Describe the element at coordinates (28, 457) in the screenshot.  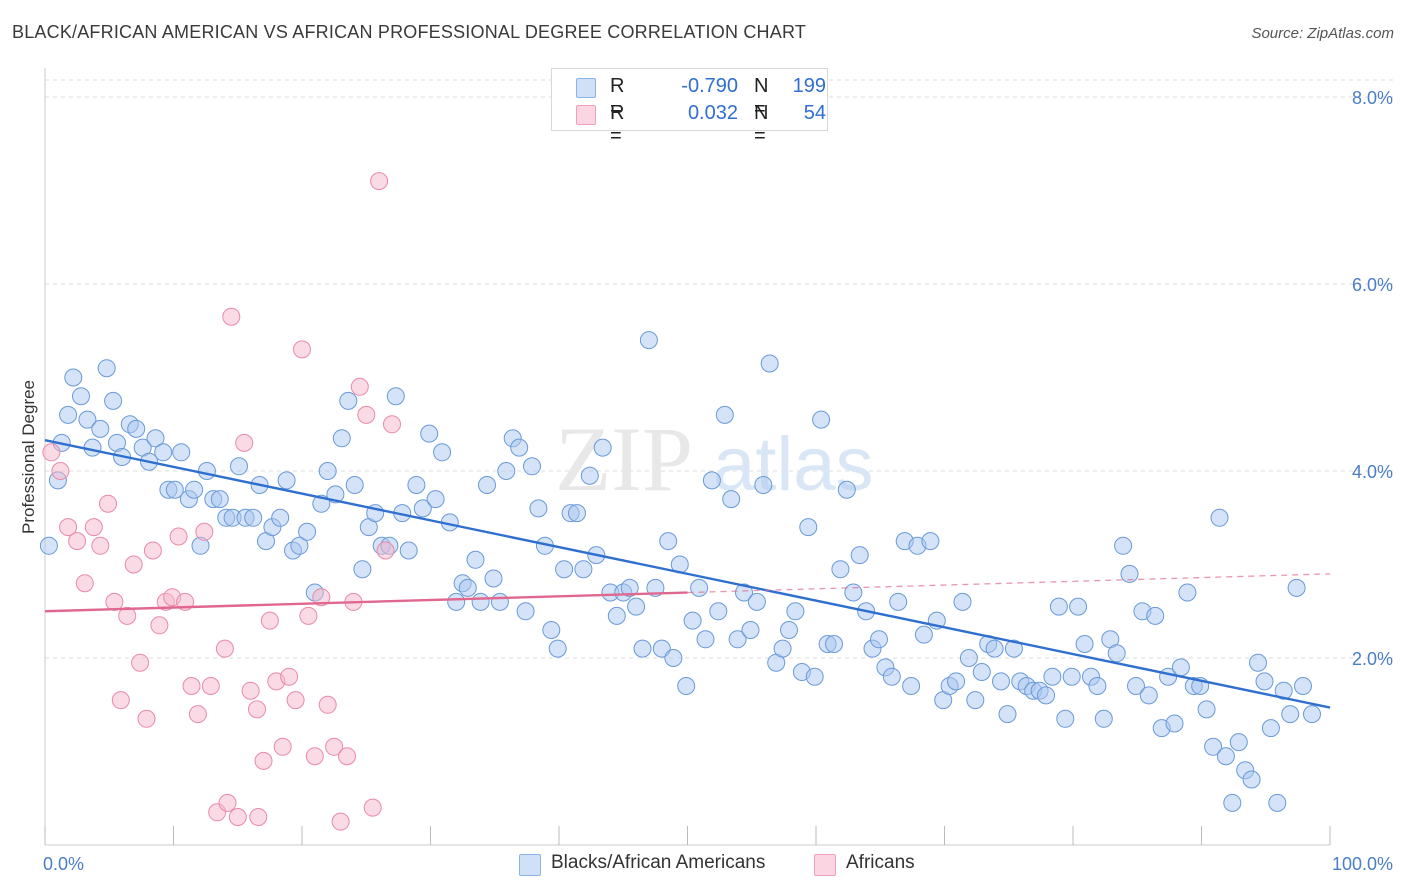
I see `y-axis-label: Professional Degree` at that location.